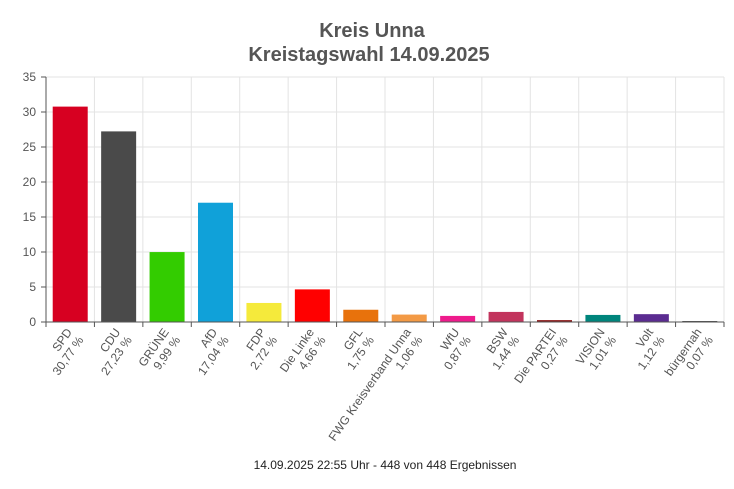 This screenshot has width=734, height=489. I want to click on bar-bsw, so click(506, 316).